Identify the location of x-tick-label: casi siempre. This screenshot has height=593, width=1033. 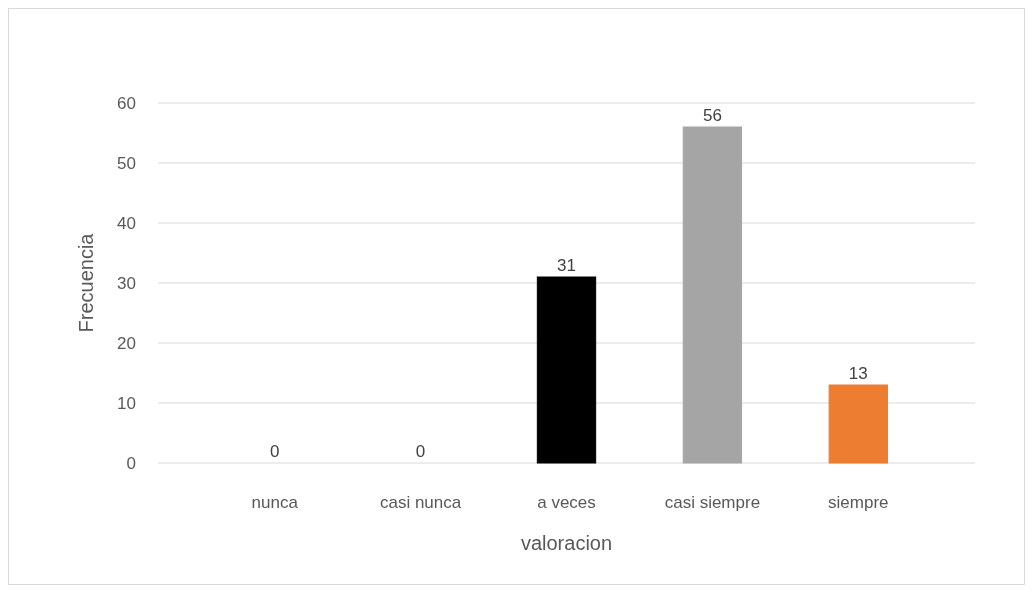
(712, 502).